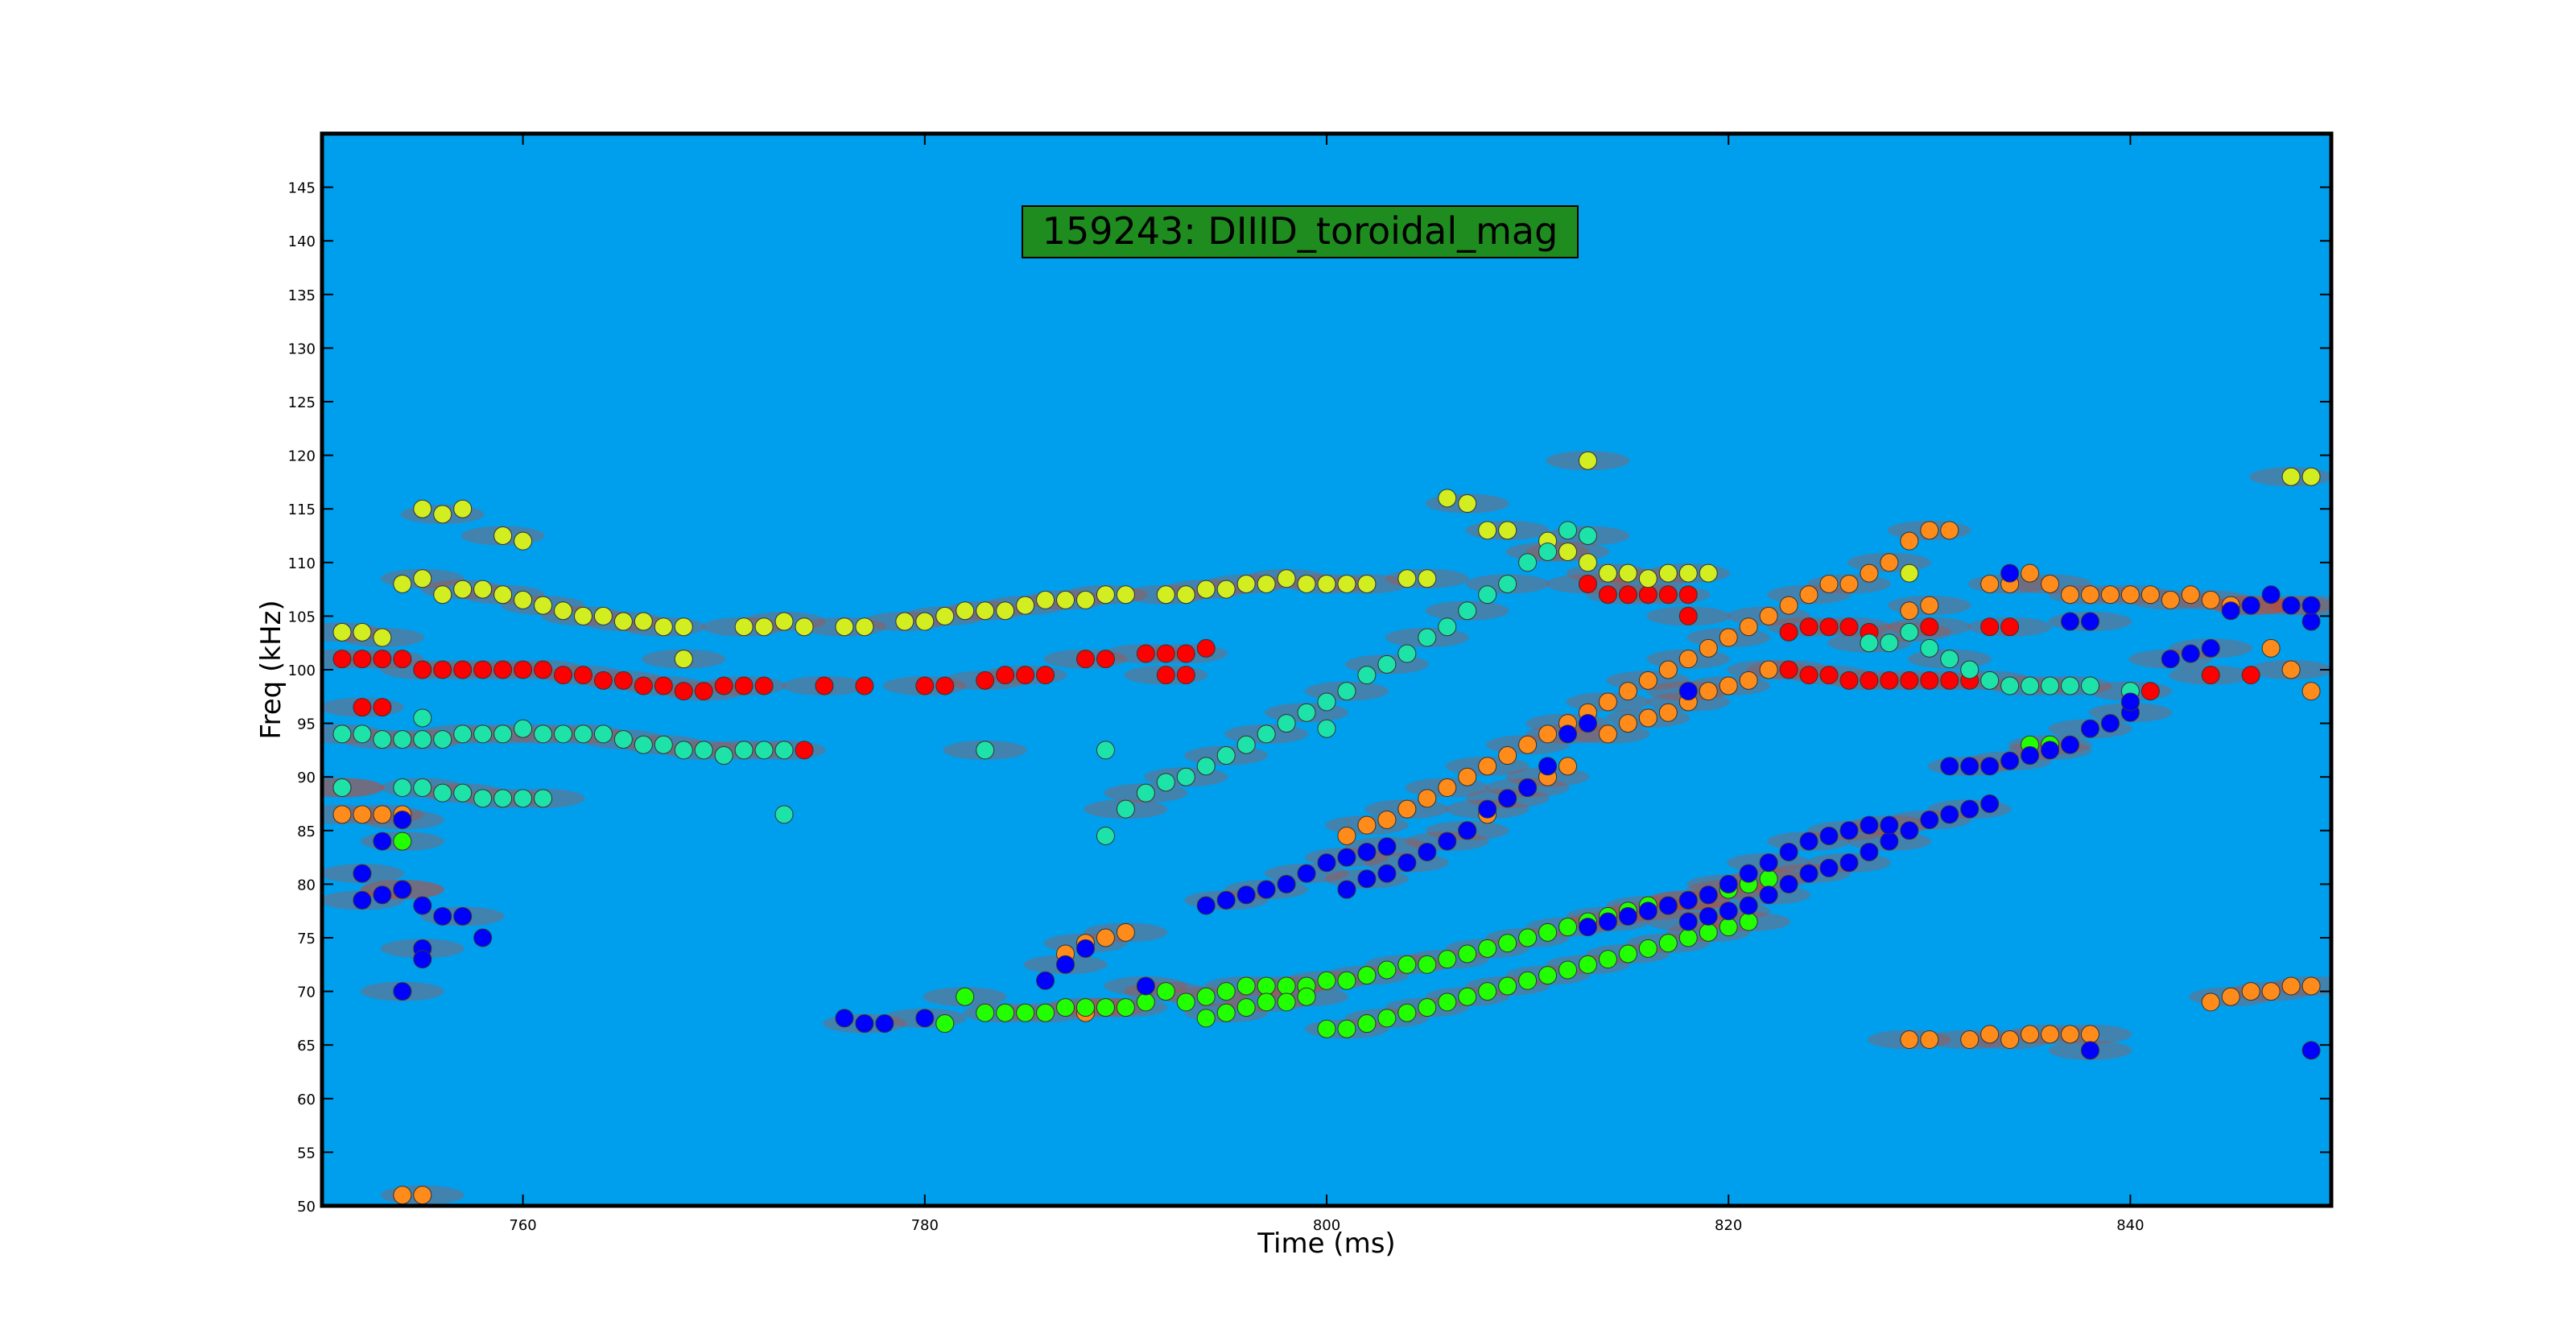  What do you see at coordinates (306, 724) in the screenshot?
I see `y-tick-label: 95` at bounding box center [306, 724].